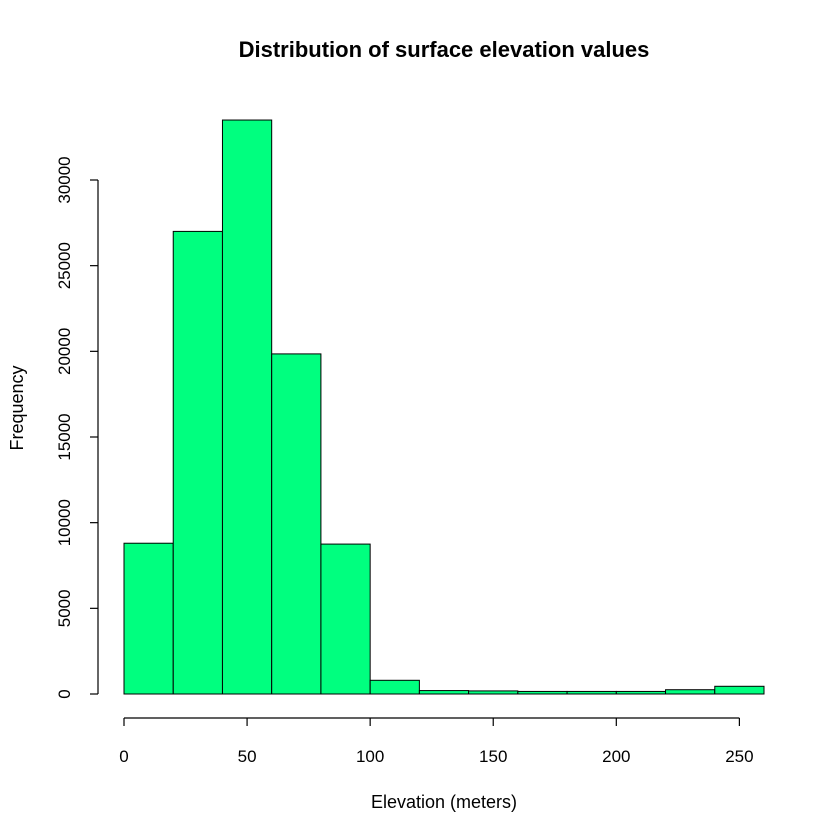 The image size is (840, 840). Describe the element at coordinates (739, 756) in the screenshot. I see `x-tick-label: 250` at that location.